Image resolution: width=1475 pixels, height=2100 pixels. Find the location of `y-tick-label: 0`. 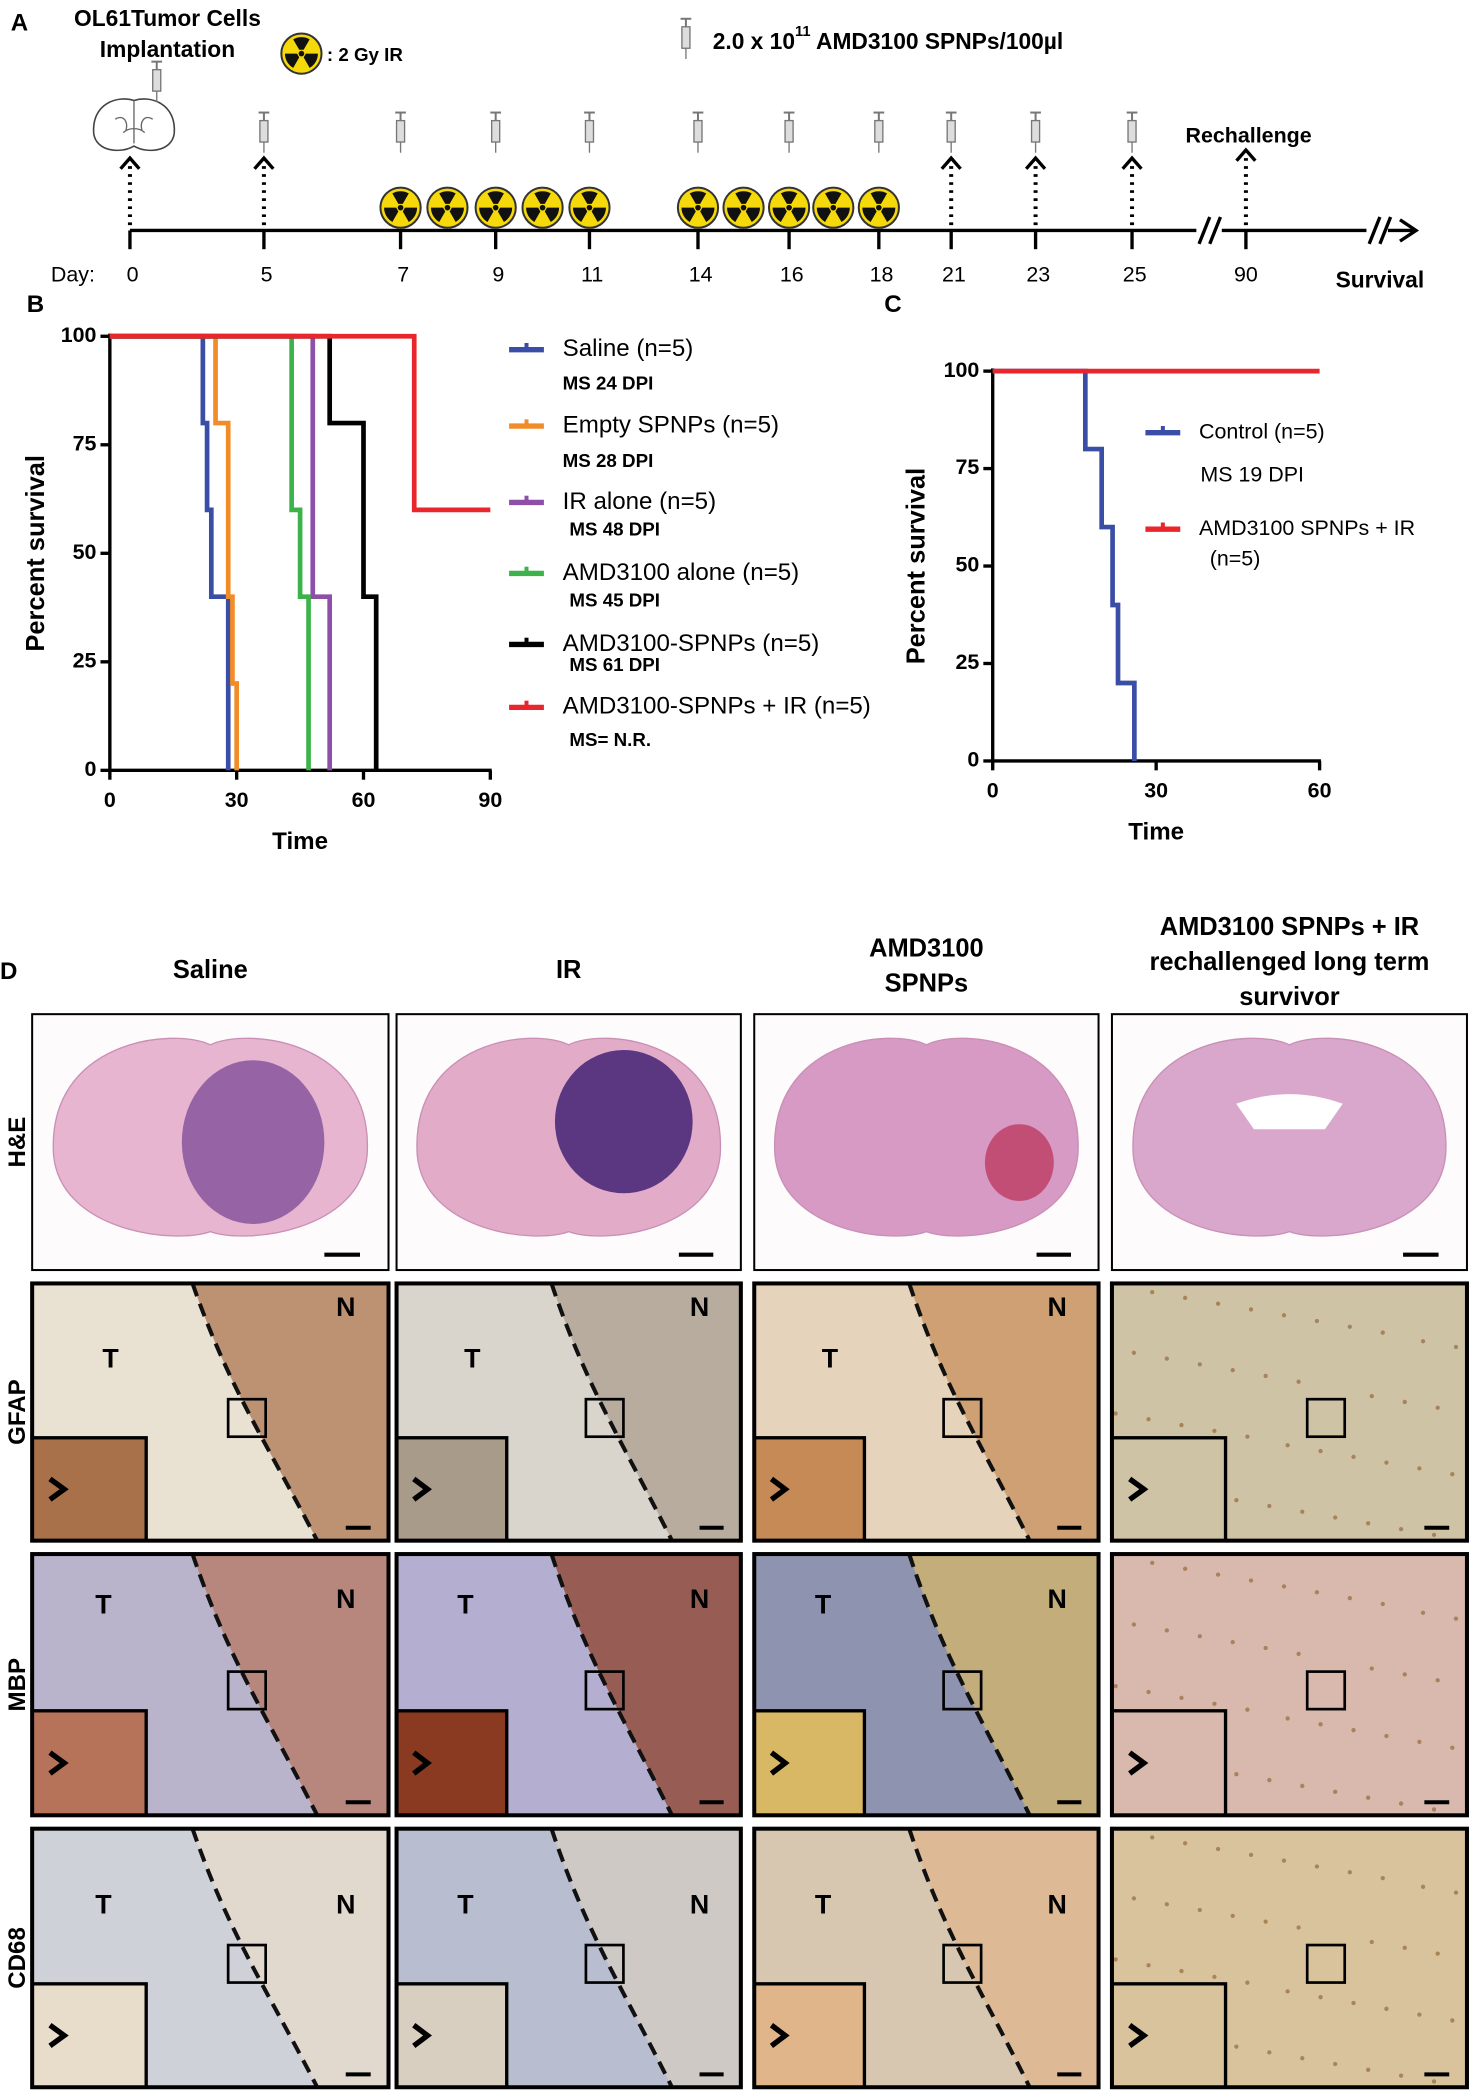

y-tick-label: 0 is located at coordinates (91, 769).